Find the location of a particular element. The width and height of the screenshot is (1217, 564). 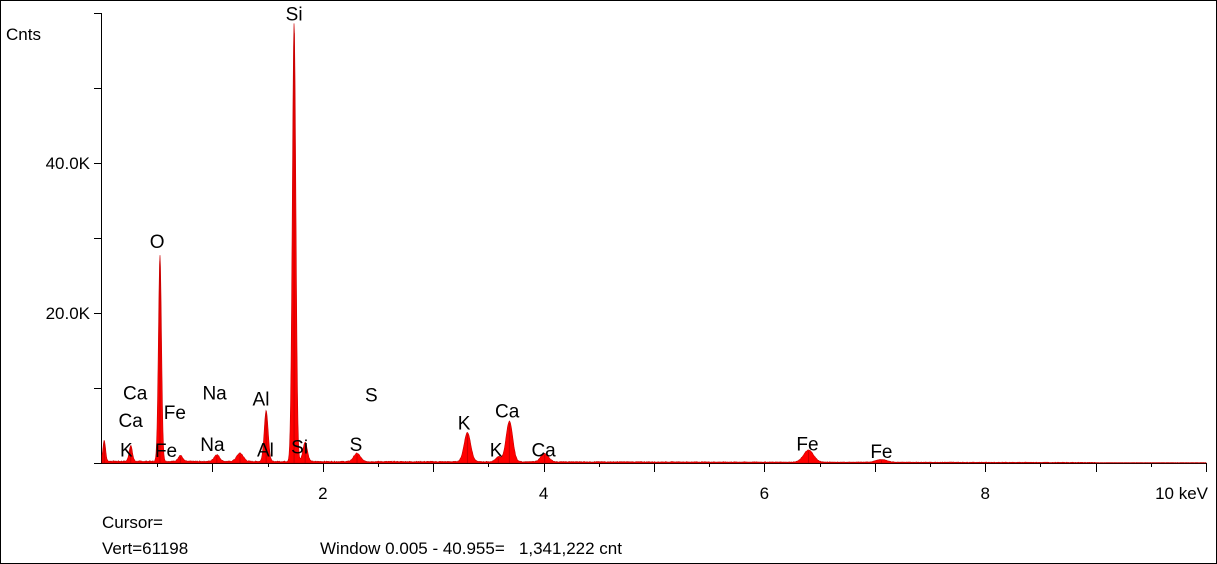

vertical-scale-readout: Vert=61198 is located at coordinates (145, 548).